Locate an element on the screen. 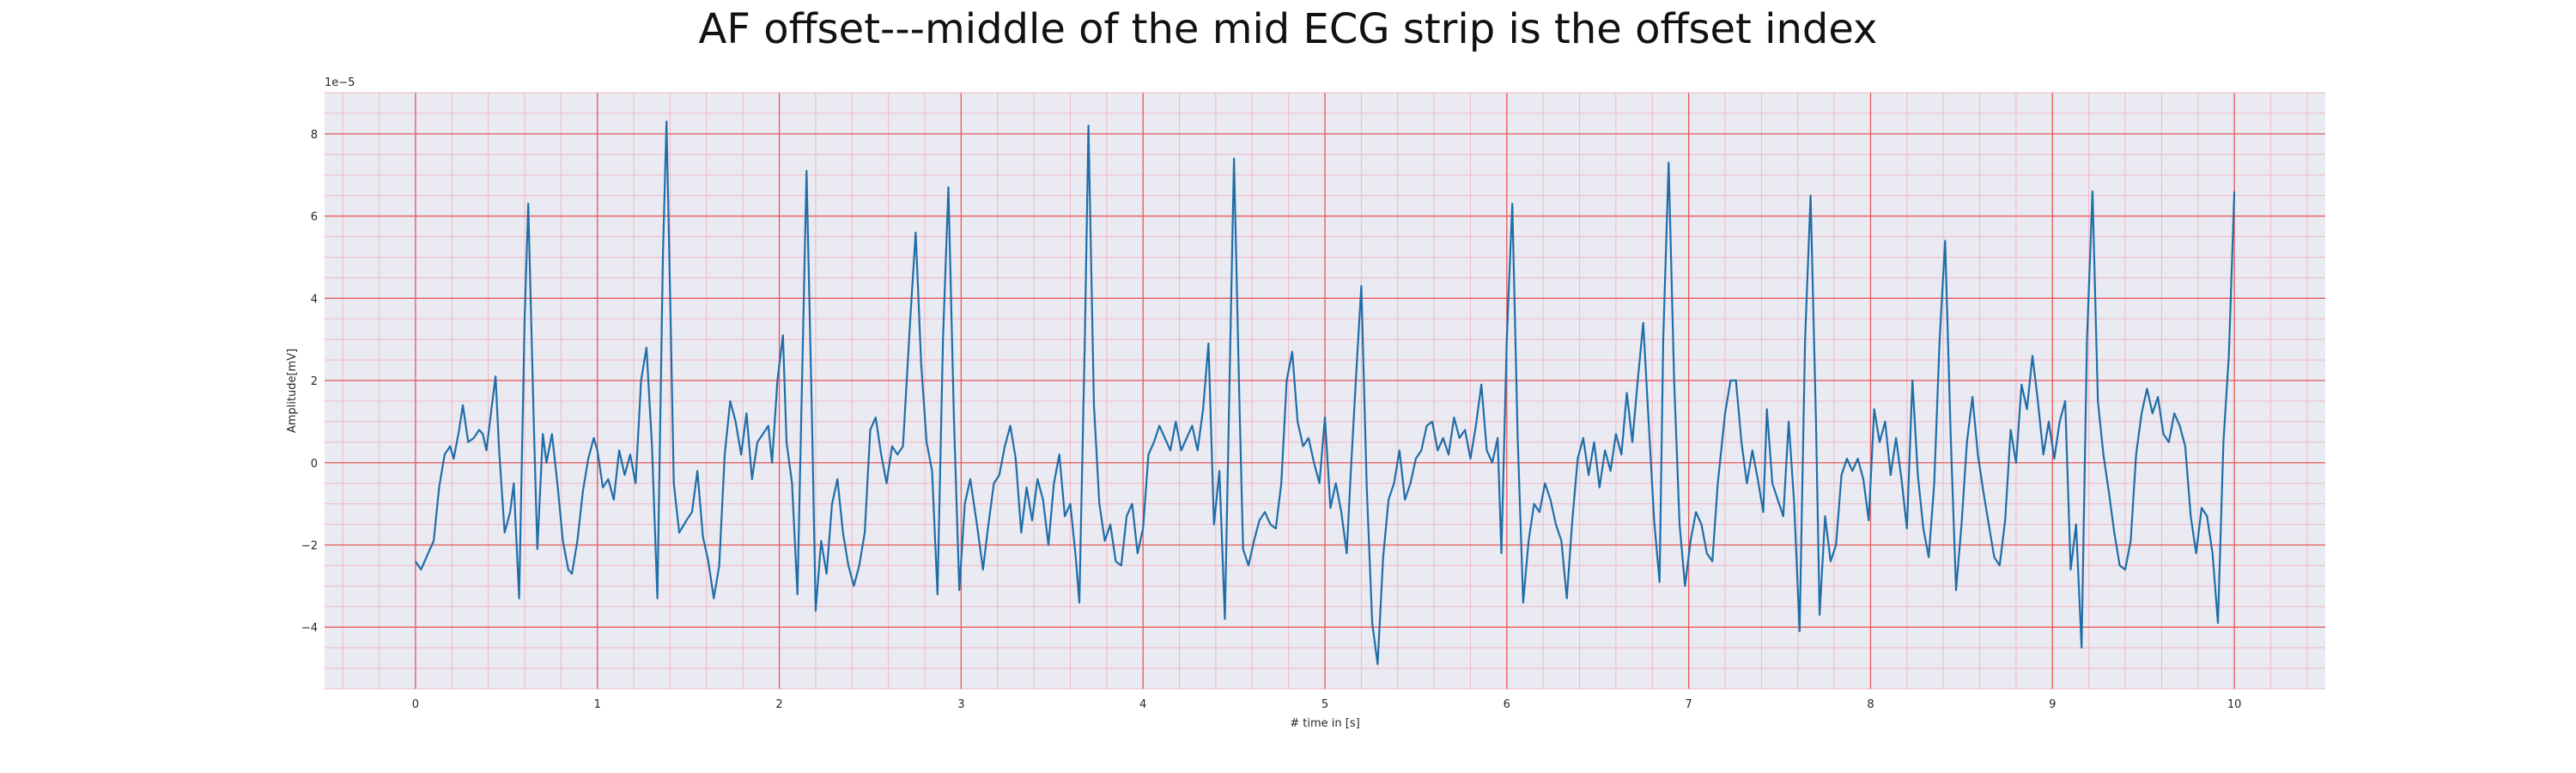 This screenshot has width=2576, height=773. x-tick-label: 10 is located at coordinates (2234, 704).